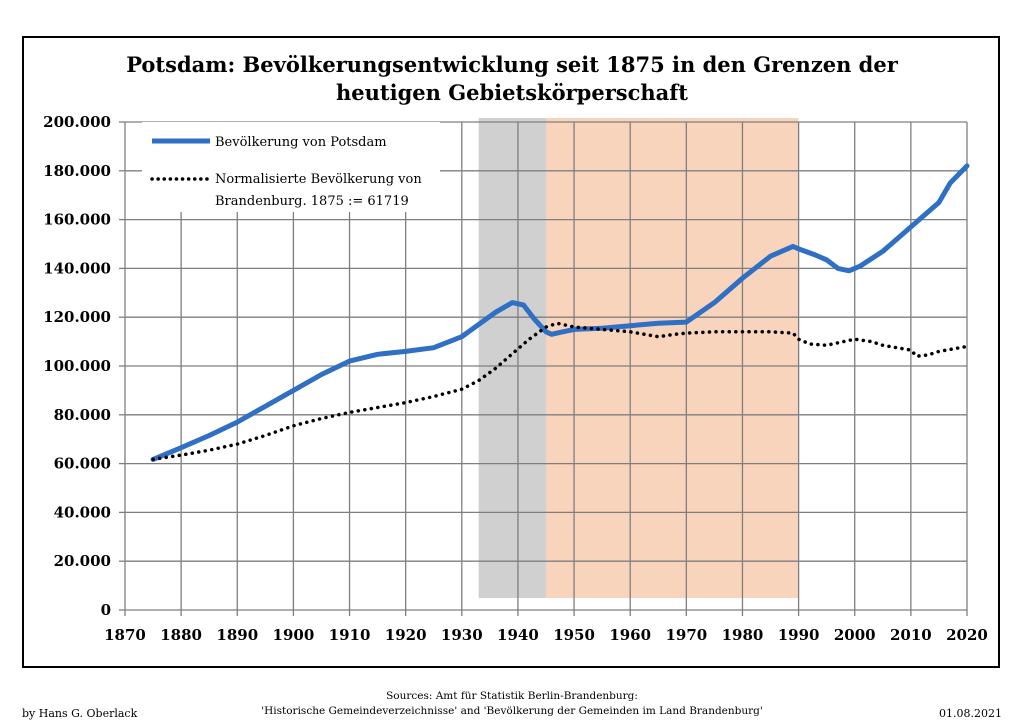 This screenshot has height=724, width=1024. I want to click on legend-background, so click(291, 167).